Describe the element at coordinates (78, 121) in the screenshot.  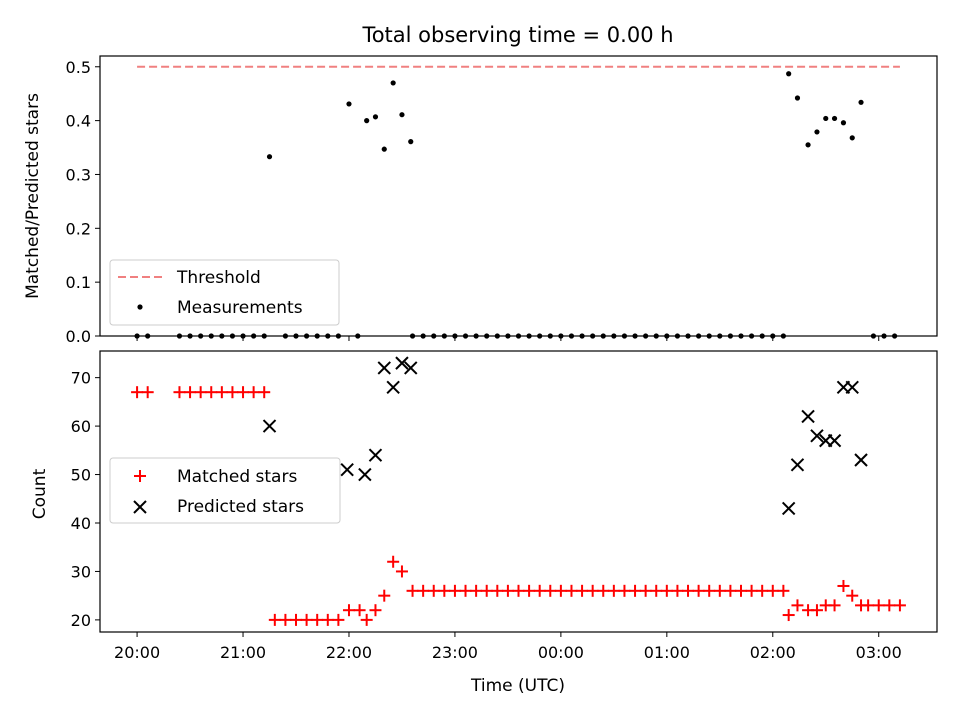
I see `top-y-tick-label: 0.4` at that location.